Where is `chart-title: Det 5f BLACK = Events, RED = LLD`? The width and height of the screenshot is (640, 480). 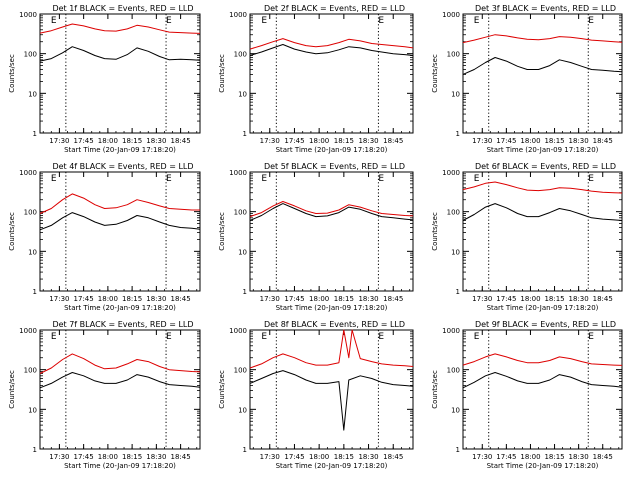 chart-title: Det 5f BLACK = Events, RED = LLD is located at coordinates (334, 166).